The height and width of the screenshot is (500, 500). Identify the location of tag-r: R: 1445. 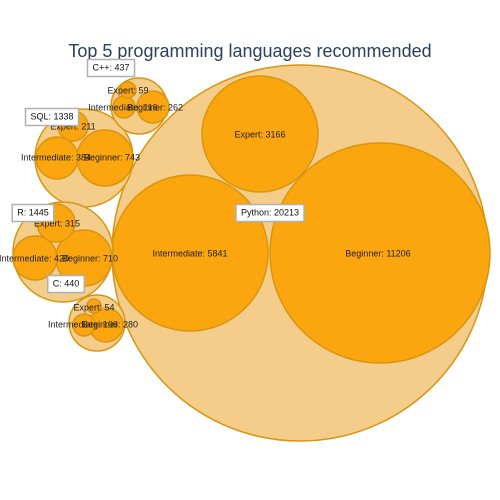
(33, 213).